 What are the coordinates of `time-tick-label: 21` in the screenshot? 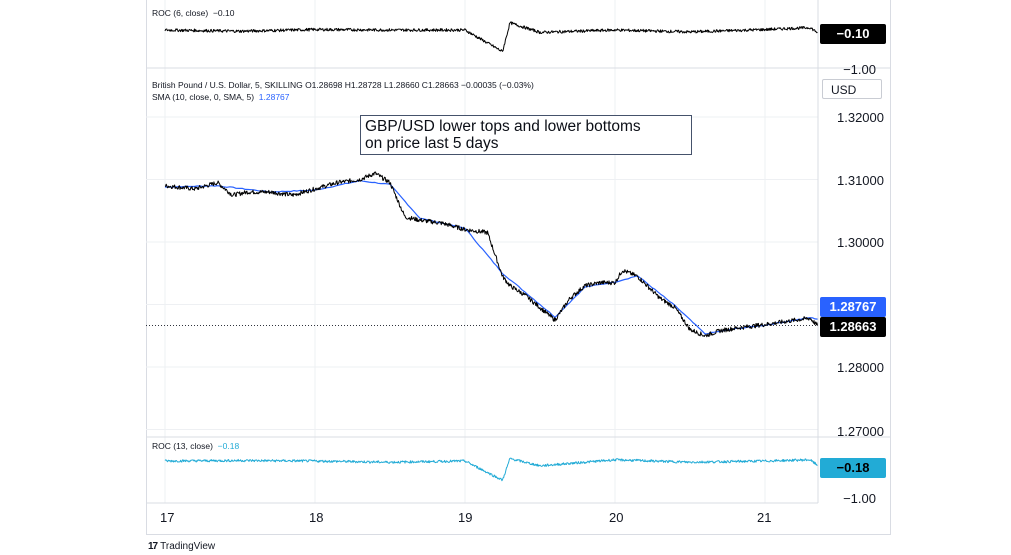 It's located at (764, 517).